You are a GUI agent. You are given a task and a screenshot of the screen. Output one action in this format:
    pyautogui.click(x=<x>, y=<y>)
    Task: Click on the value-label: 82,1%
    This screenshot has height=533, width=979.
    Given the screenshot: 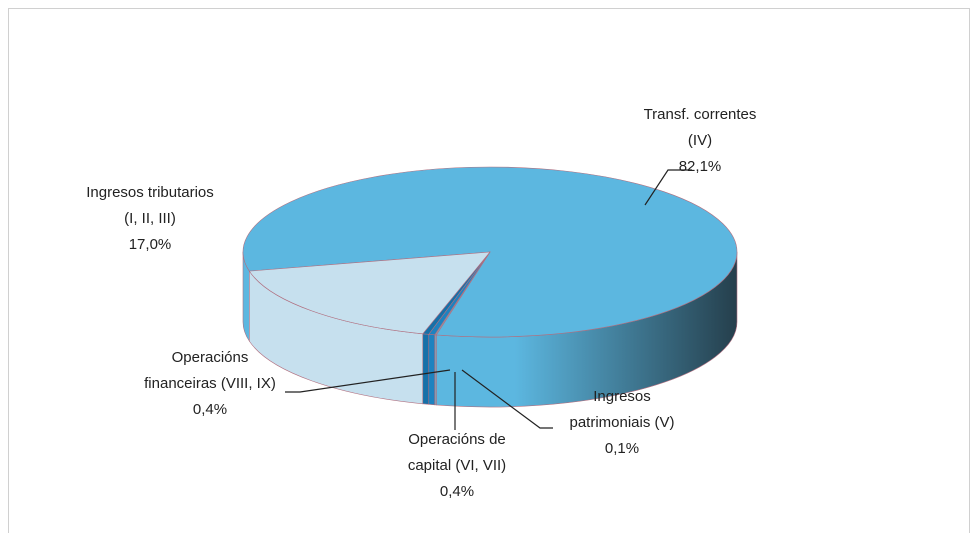 What is the action you would take?
    pyautogui.click(x=700, y=166)
    